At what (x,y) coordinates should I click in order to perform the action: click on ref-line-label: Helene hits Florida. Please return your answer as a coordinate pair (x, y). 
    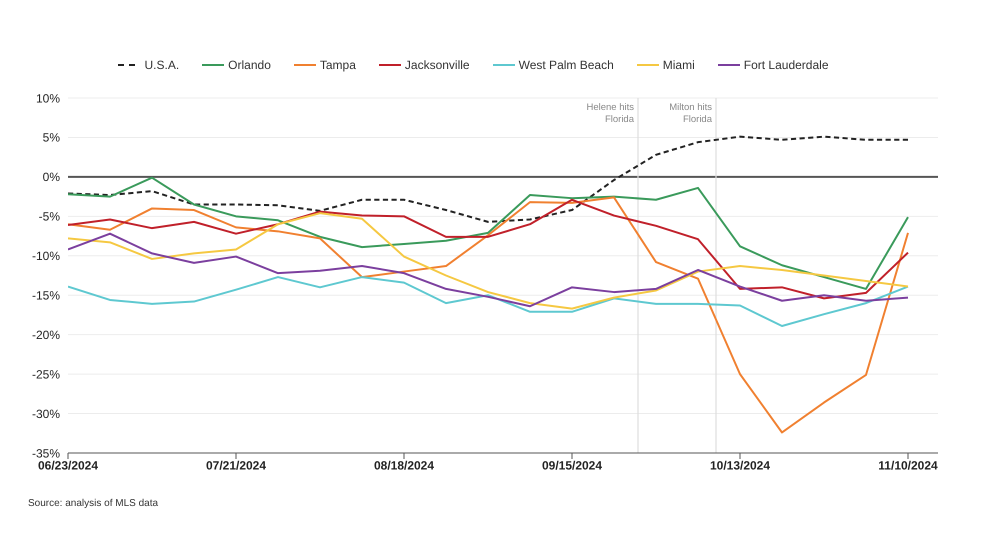
    Looking at the image, I should click on (610, 113).